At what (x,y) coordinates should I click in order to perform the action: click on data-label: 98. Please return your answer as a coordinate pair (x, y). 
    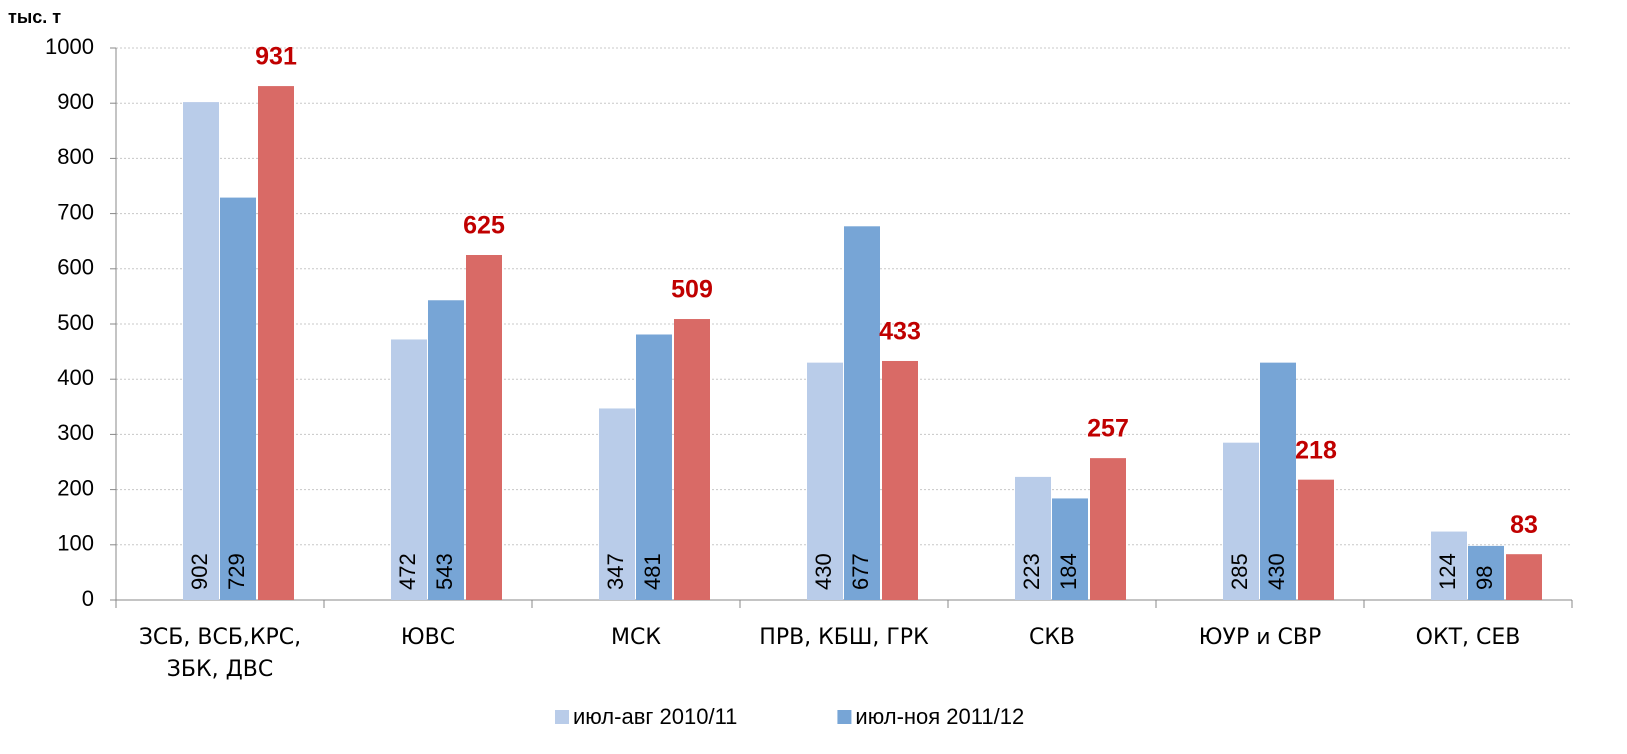
    Looking at the image, I should click on (1484, 578).